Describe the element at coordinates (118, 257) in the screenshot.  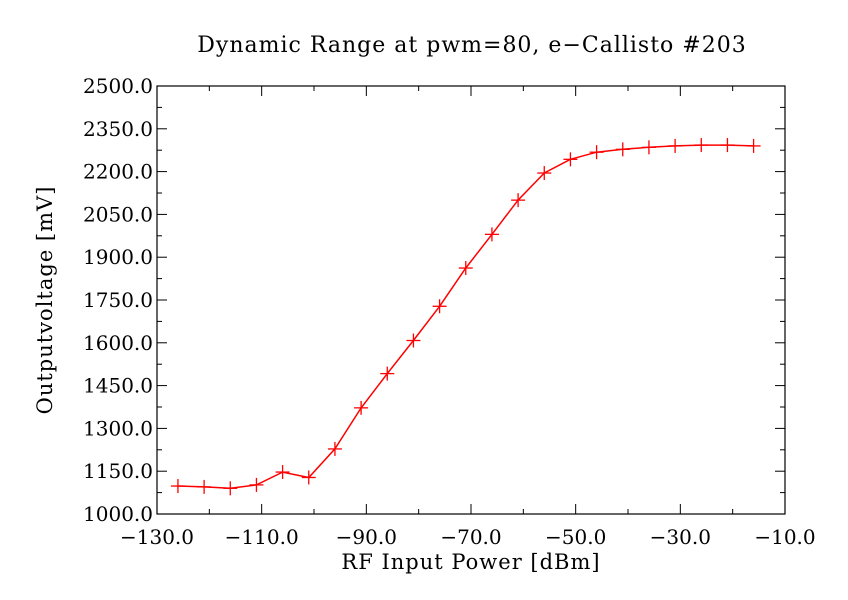
I see `y-tick-label: 1900.0` at that location.